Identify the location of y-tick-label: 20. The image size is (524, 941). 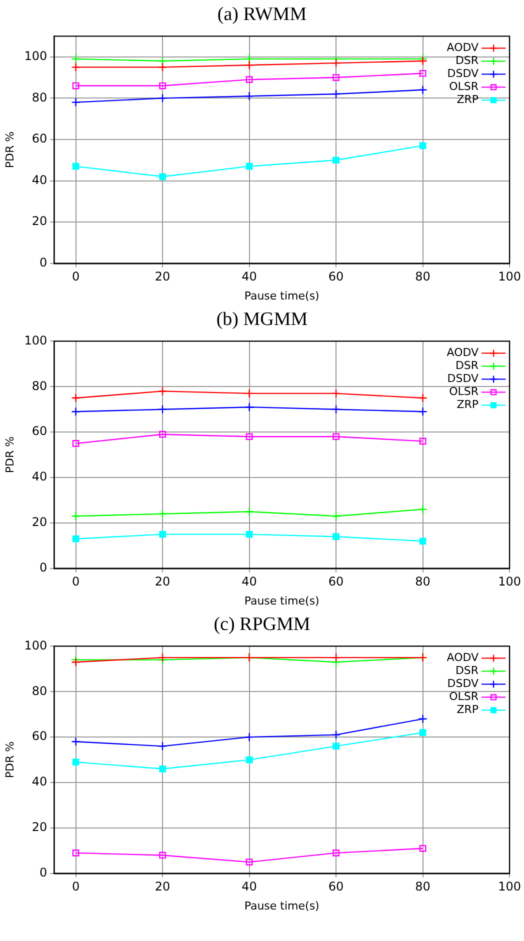
(40, 522).